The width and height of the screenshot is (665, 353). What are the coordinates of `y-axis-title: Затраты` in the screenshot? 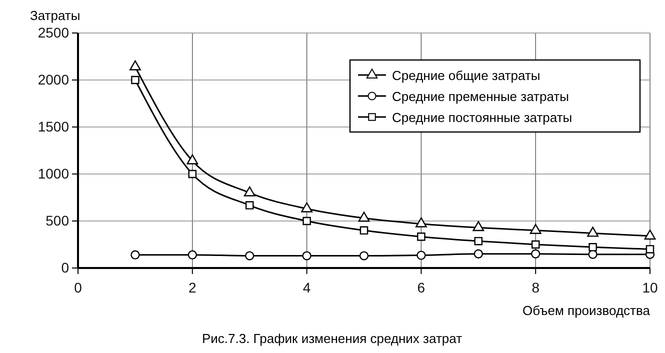 It's located at (55, 15).